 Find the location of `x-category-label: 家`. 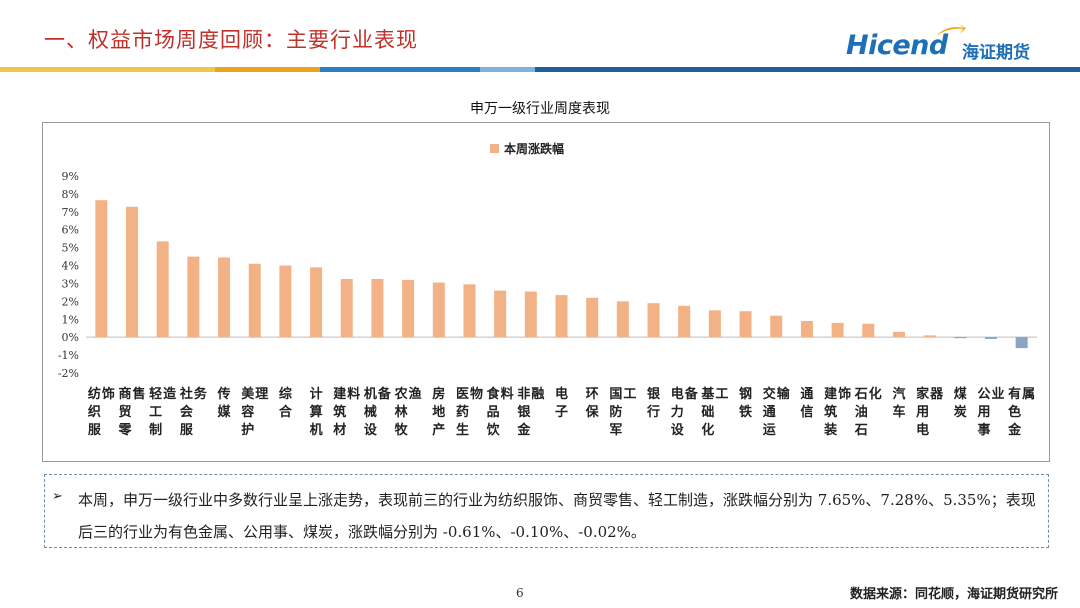

x-category-label: 家 is located at coordinates (923, 394).